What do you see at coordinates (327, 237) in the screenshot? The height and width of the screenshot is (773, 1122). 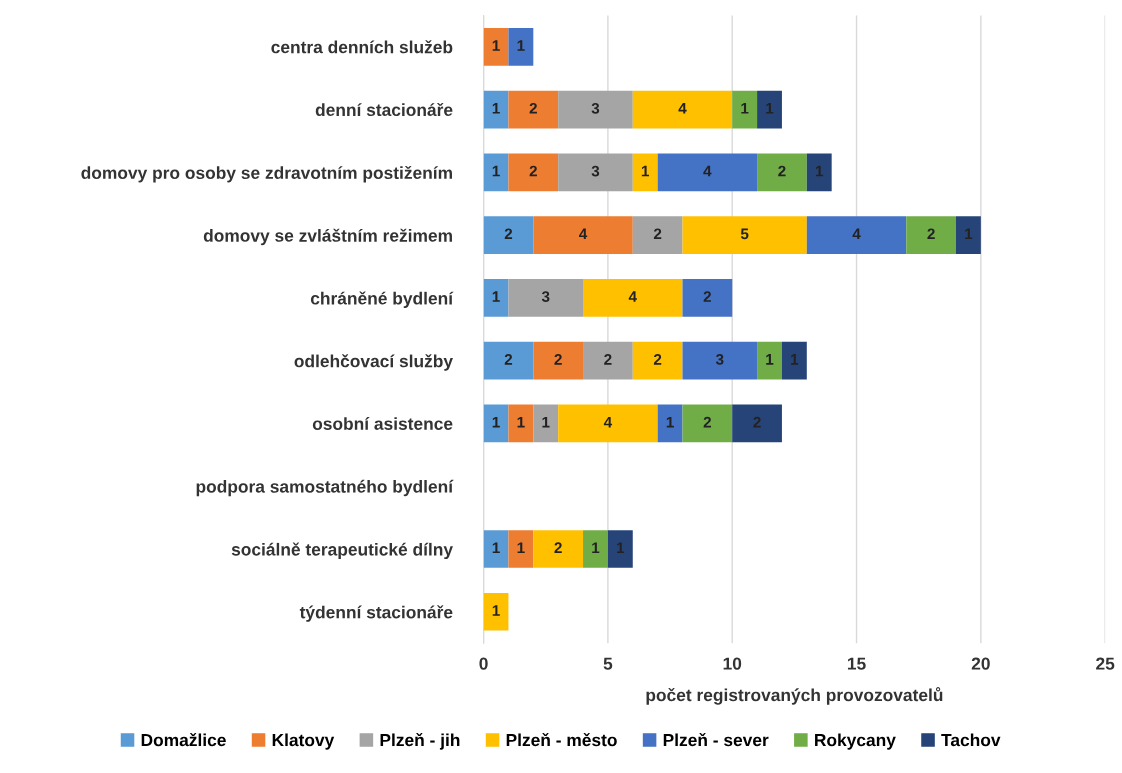 I see `y-tick-label: domovy se zvláštním režimem` at bounding box center [327, 237].